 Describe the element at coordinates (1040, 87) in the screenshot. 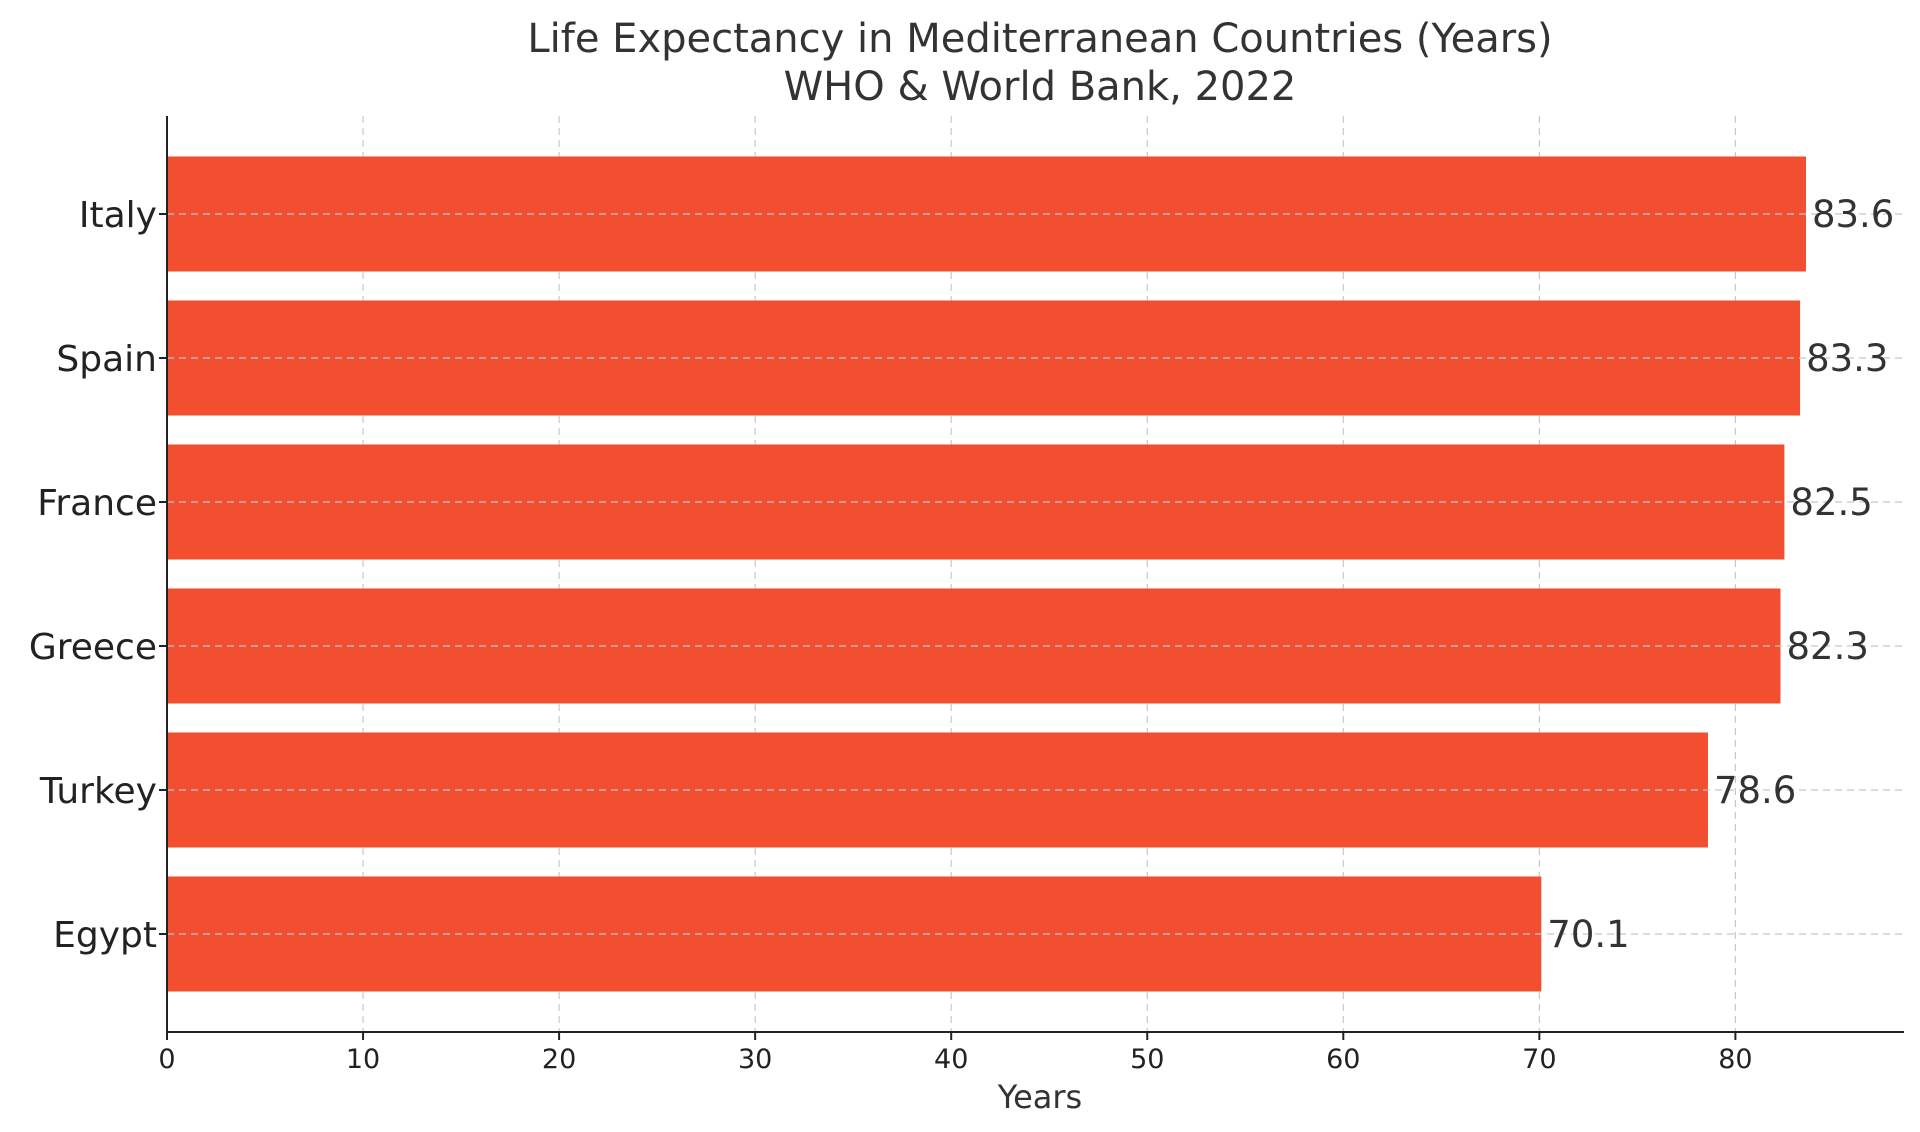

I see `chart-subtitle: WHO & World Bank, 2022` at that location.